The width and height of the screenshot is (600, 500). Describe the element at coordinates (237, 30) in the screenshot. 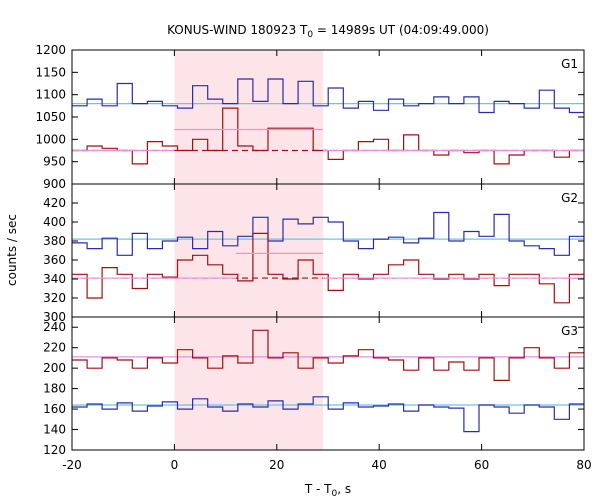

I see `chart-title-prefix: KONUS-WIND 180923 T` at that location.